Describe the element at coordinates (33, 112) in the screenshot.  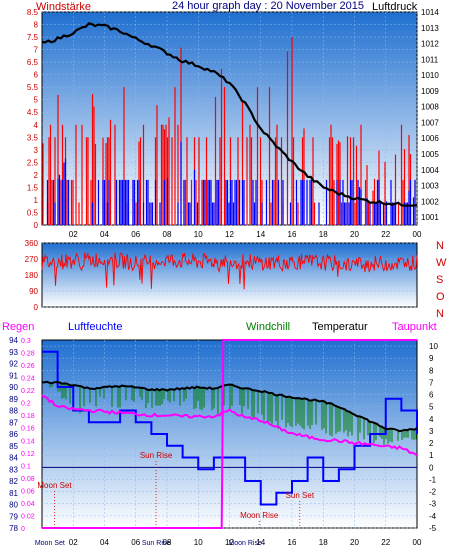
I see `wind-tick-label: 4.5` at that location.